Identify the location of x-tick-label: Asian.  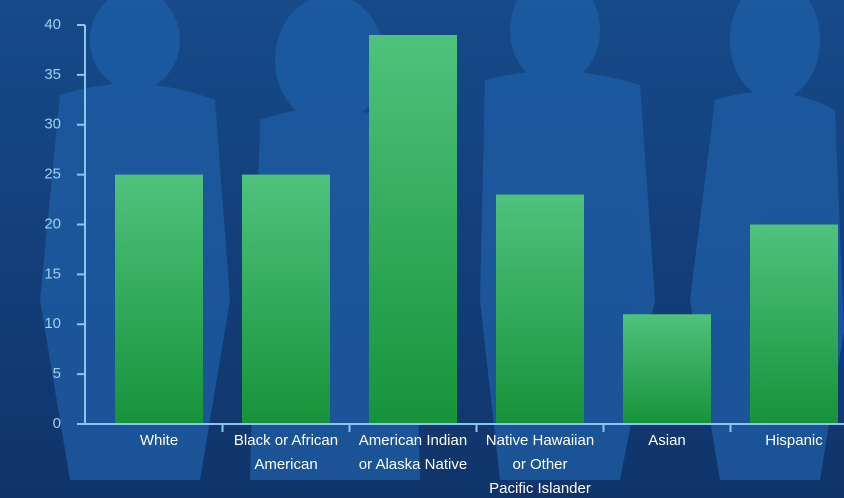
(667, 440).